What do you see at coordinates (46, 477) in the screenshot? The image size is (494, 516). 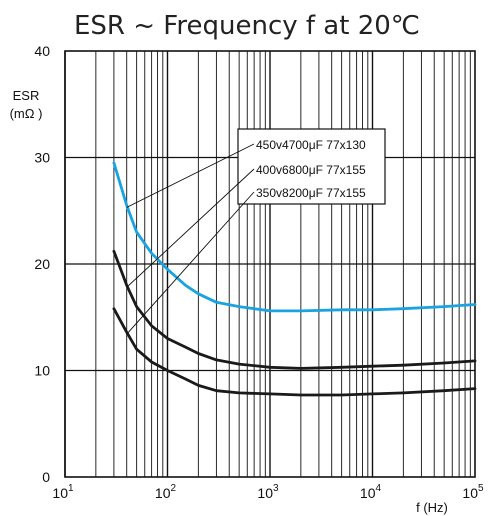 I see `y-tick-label: 0` at bounding box center [46, 477].